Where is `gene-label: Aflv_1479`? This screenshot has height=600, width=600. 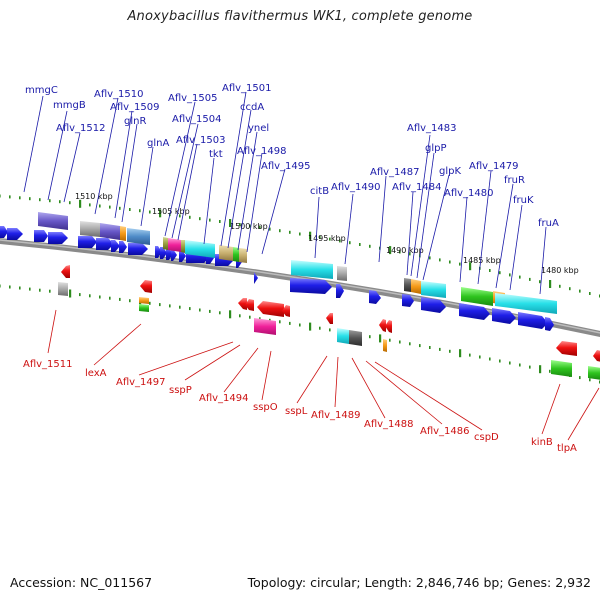 gene-label: Aflv_1479 is located at coordinates (494, 166).